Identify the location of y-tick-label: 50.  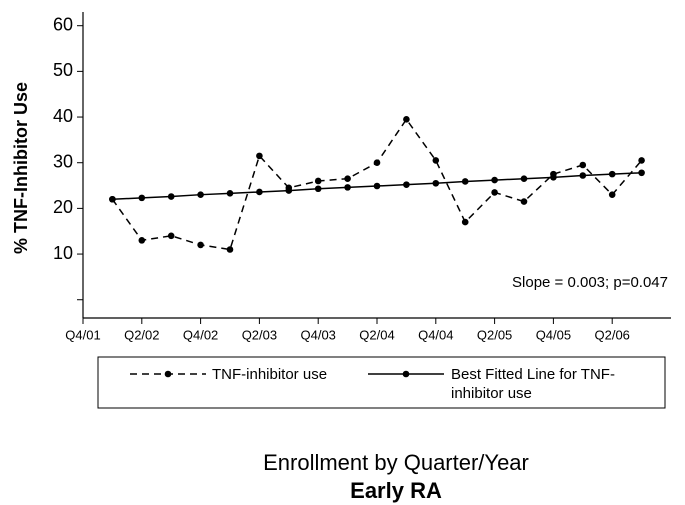
(63, 70).